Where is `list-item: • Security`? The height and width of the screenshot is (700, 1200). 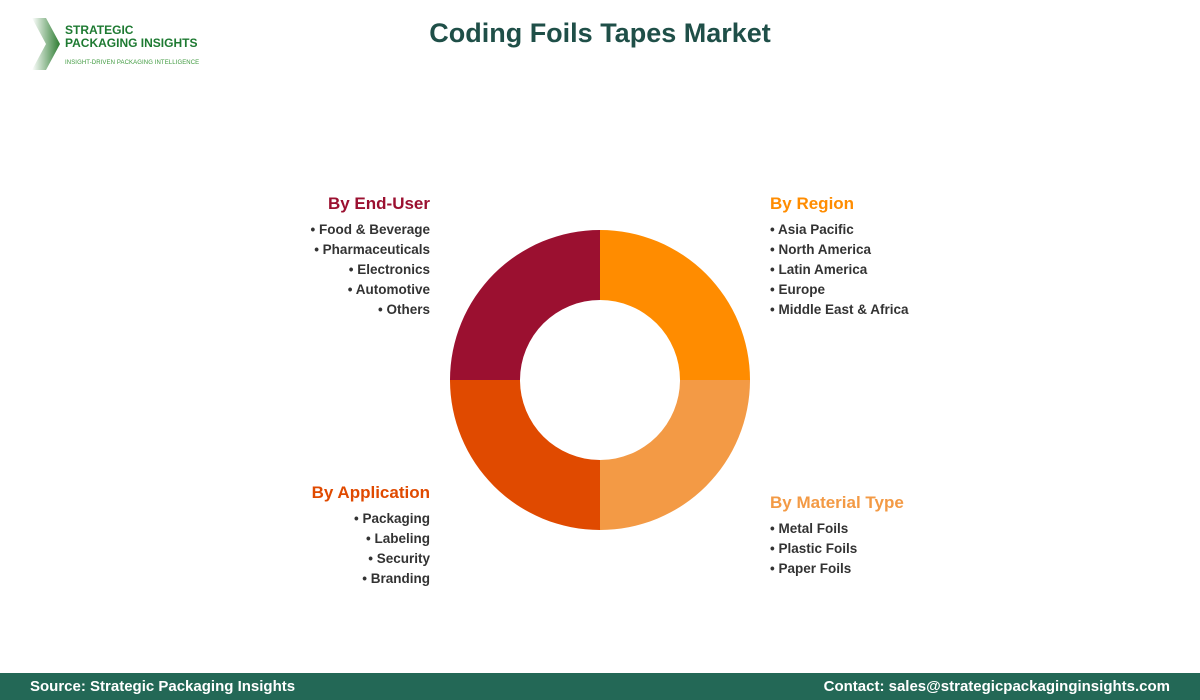 list-item: • Security is located at coordinates (399, 558).